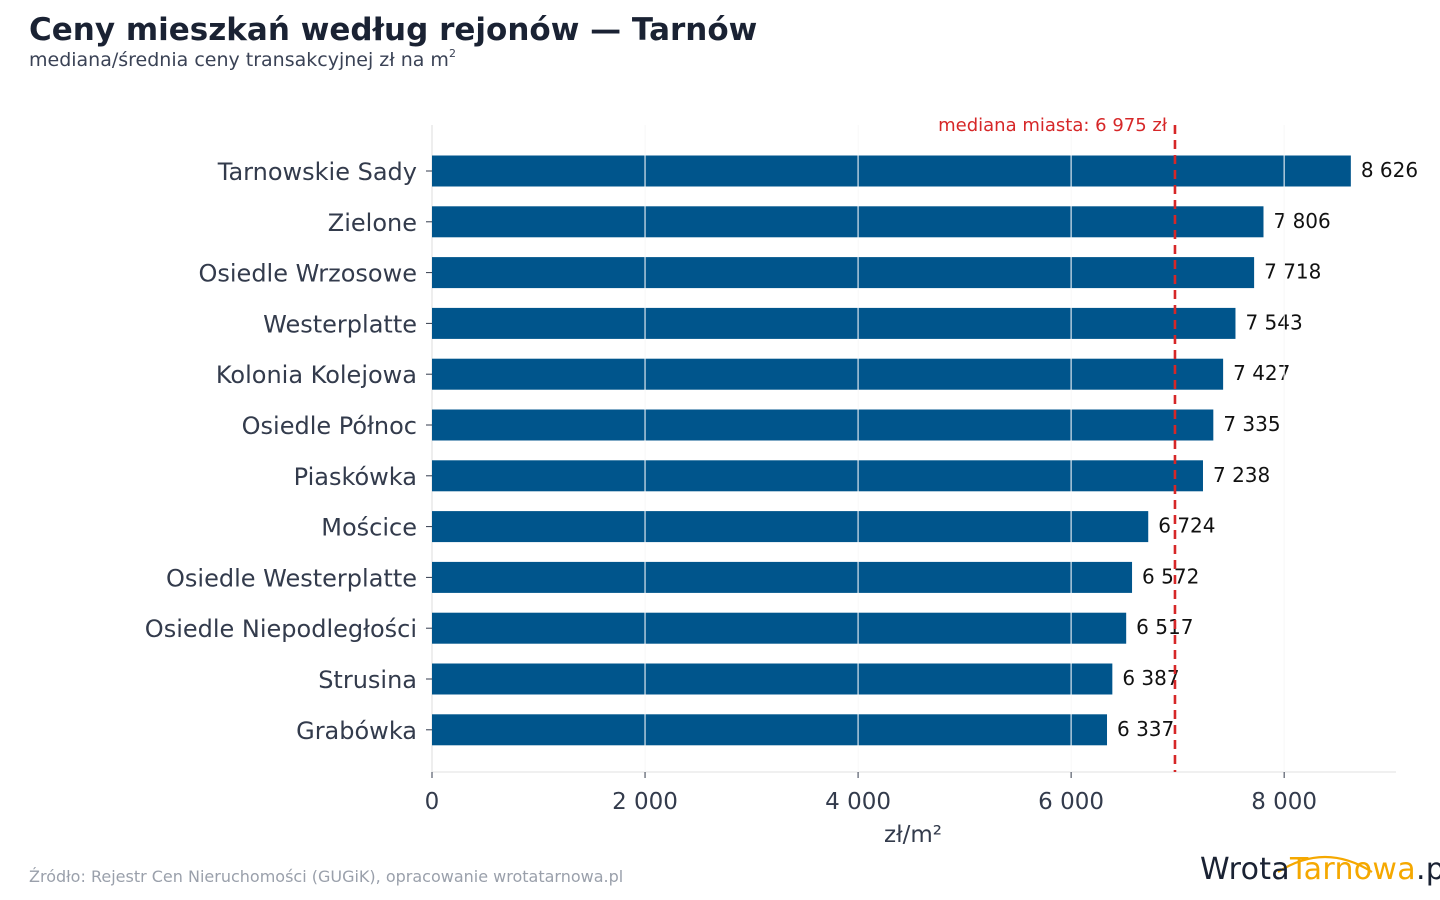 This screenshot has height=900, width=1440. Describe the element at coordinates (316, 375) in the screenshot. I see `category-label: Kolonia Kolejowa` at that location.